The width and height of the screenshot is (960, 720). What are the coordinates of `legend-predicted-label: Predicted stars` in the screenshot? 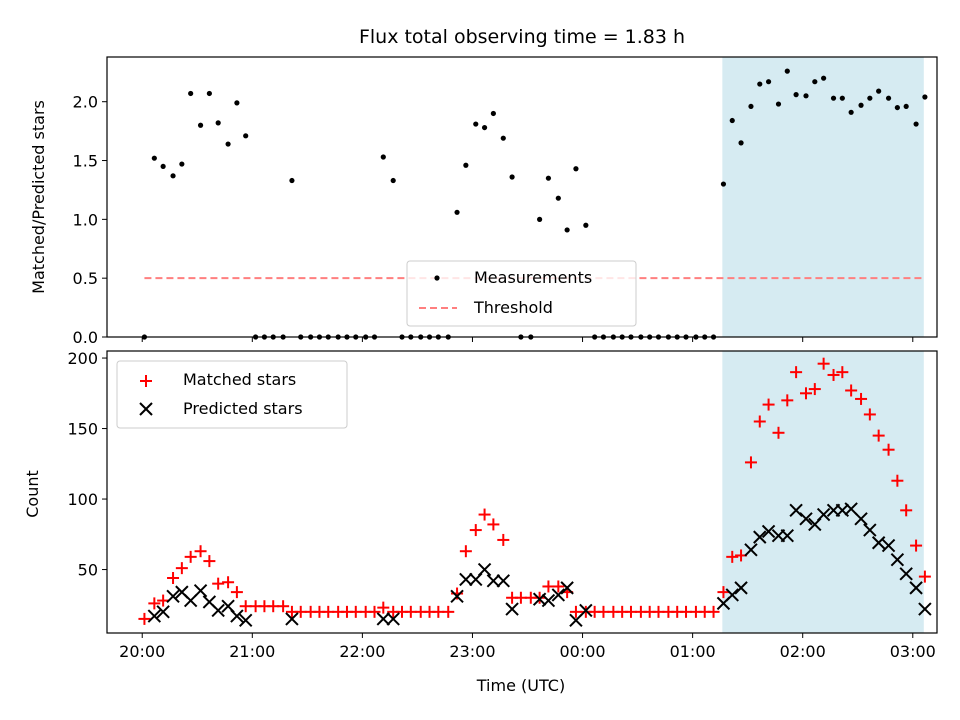 It's located at (243, 408).